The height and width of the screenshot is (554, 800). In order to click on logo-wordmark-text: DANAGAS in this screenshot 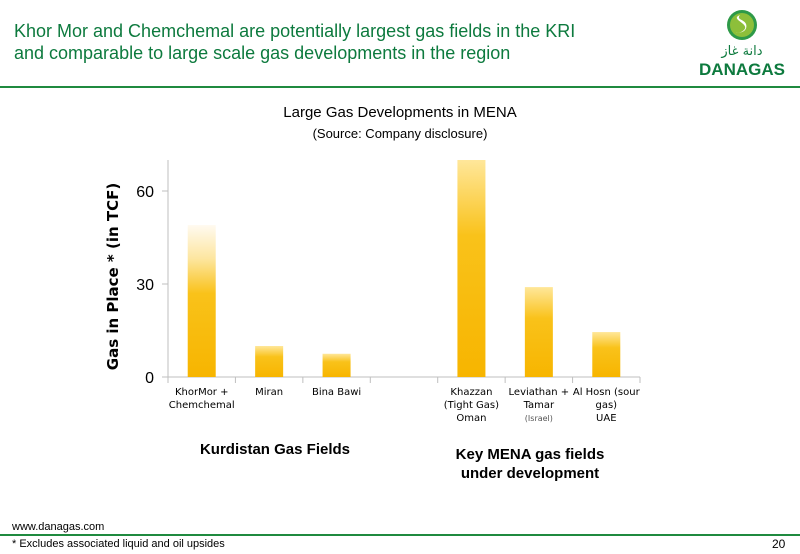, I will do `click(742, 69)`.